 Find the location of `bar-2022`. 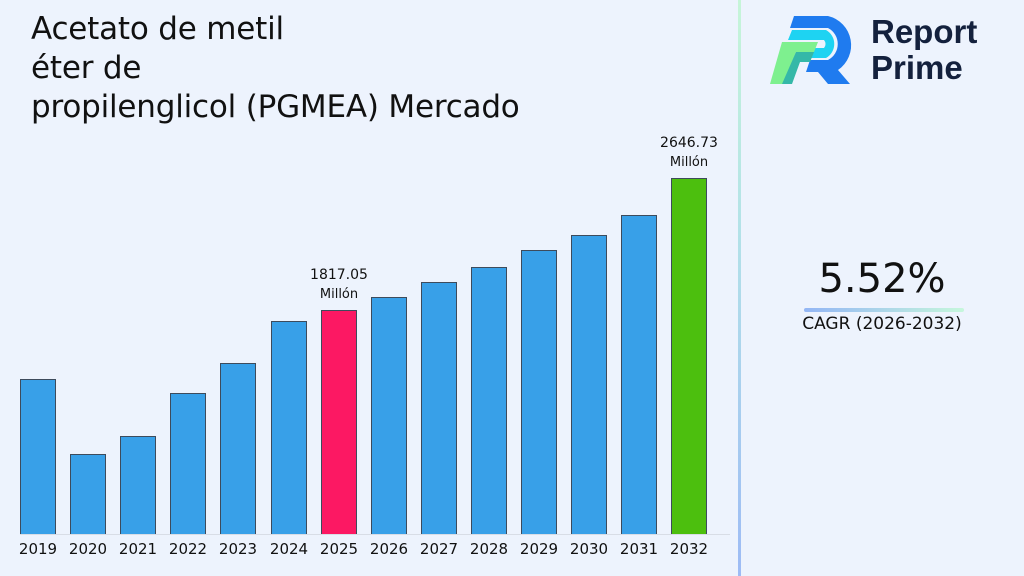

bar-2022 is located at coordinates (188, 463).